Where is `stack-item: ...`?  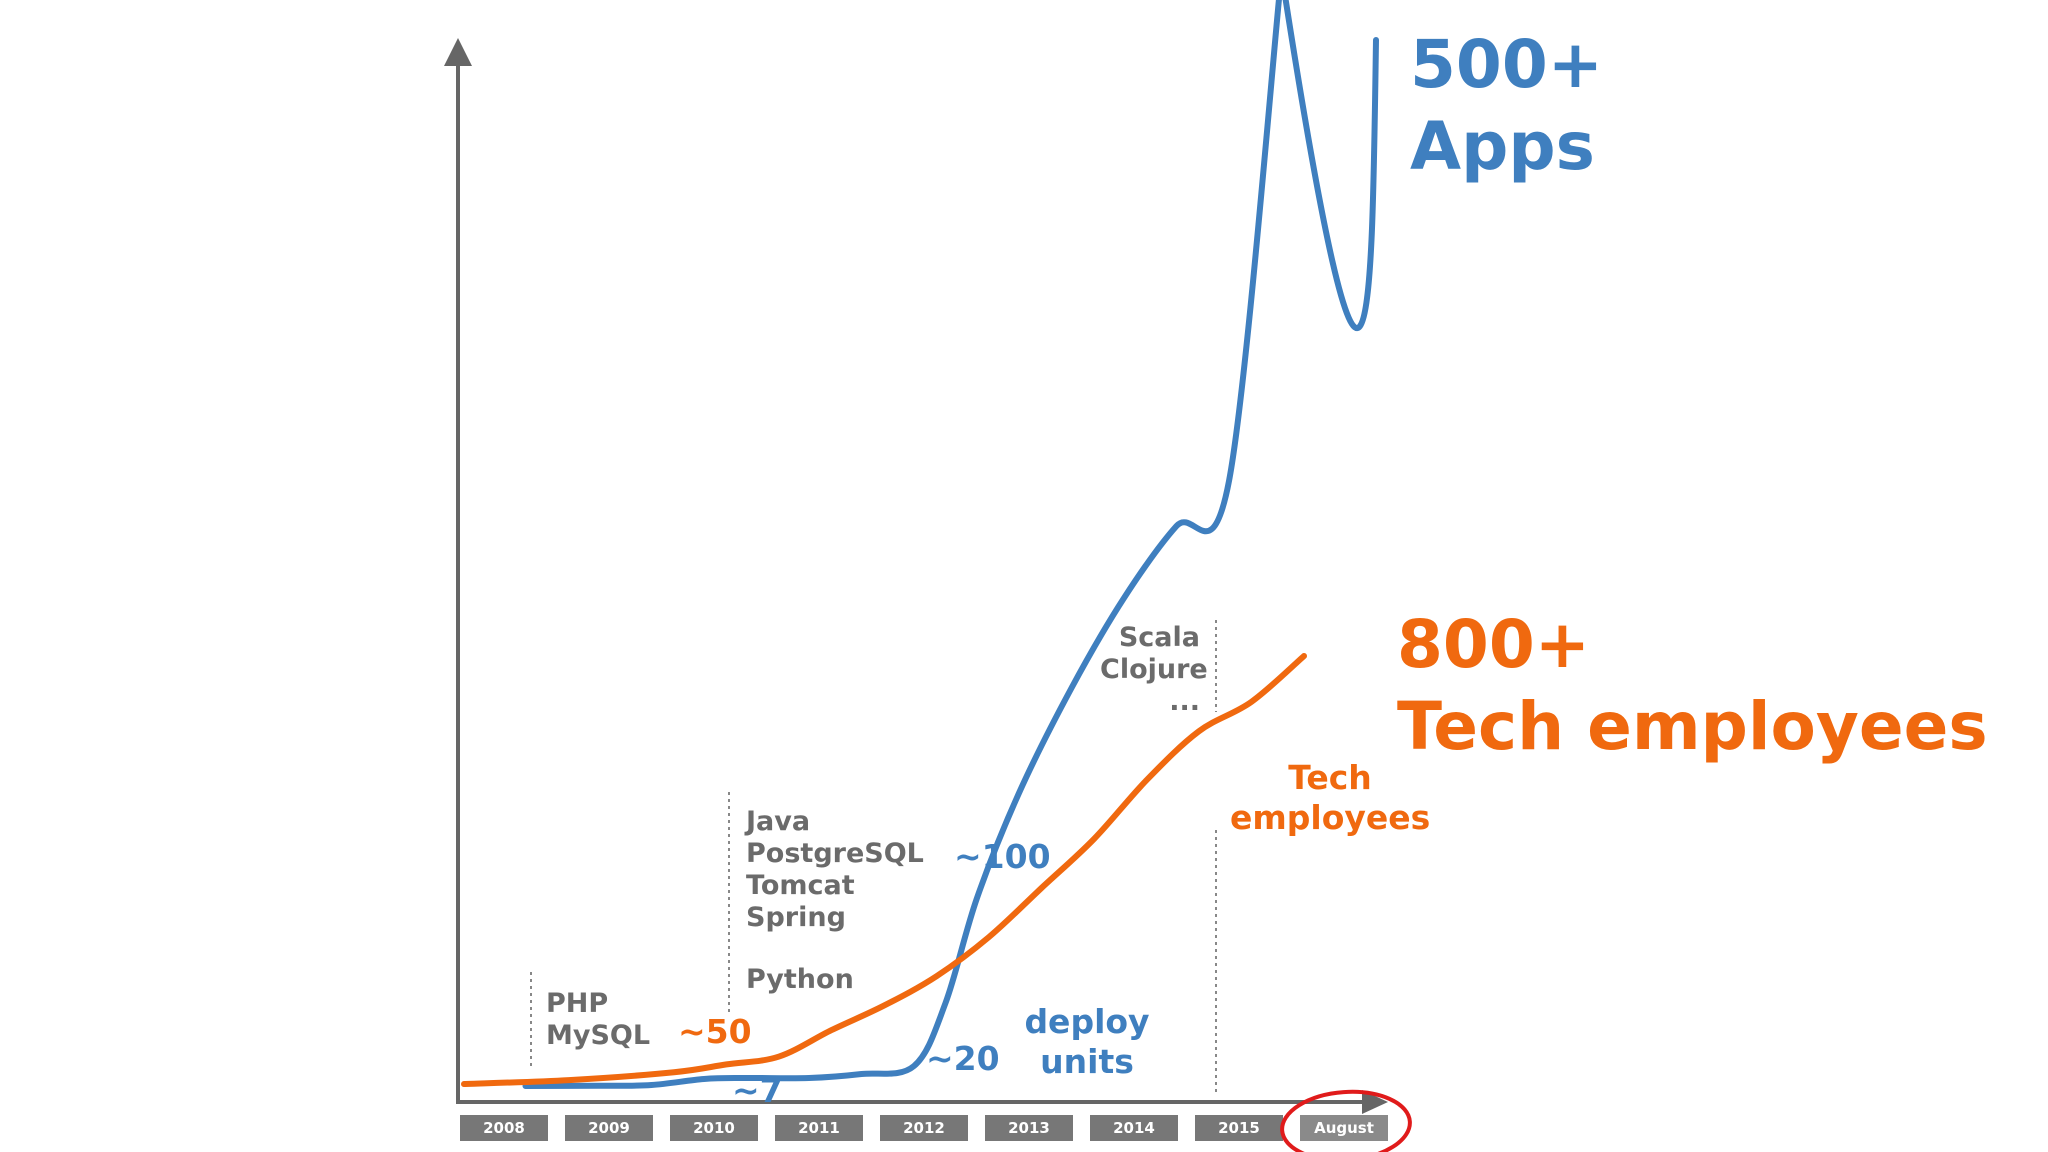
stack-item: ... is located at coordinates (1184, 701).